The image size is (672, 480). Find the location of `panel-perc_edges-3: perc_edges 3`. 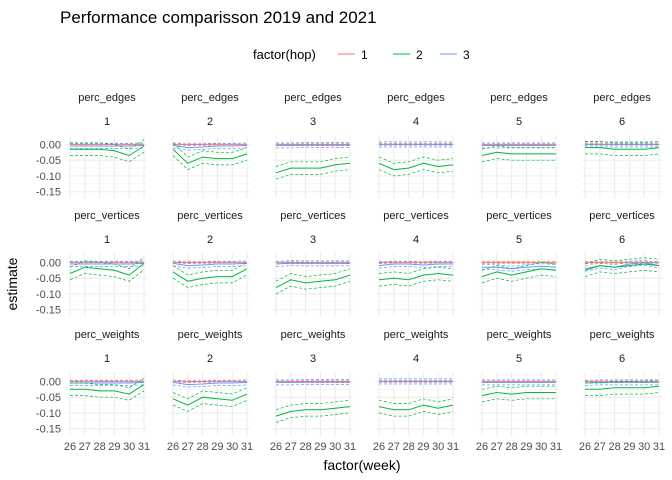

panel-perc_edges-3: perc_edges 3 is located at coordinates (313, 145).